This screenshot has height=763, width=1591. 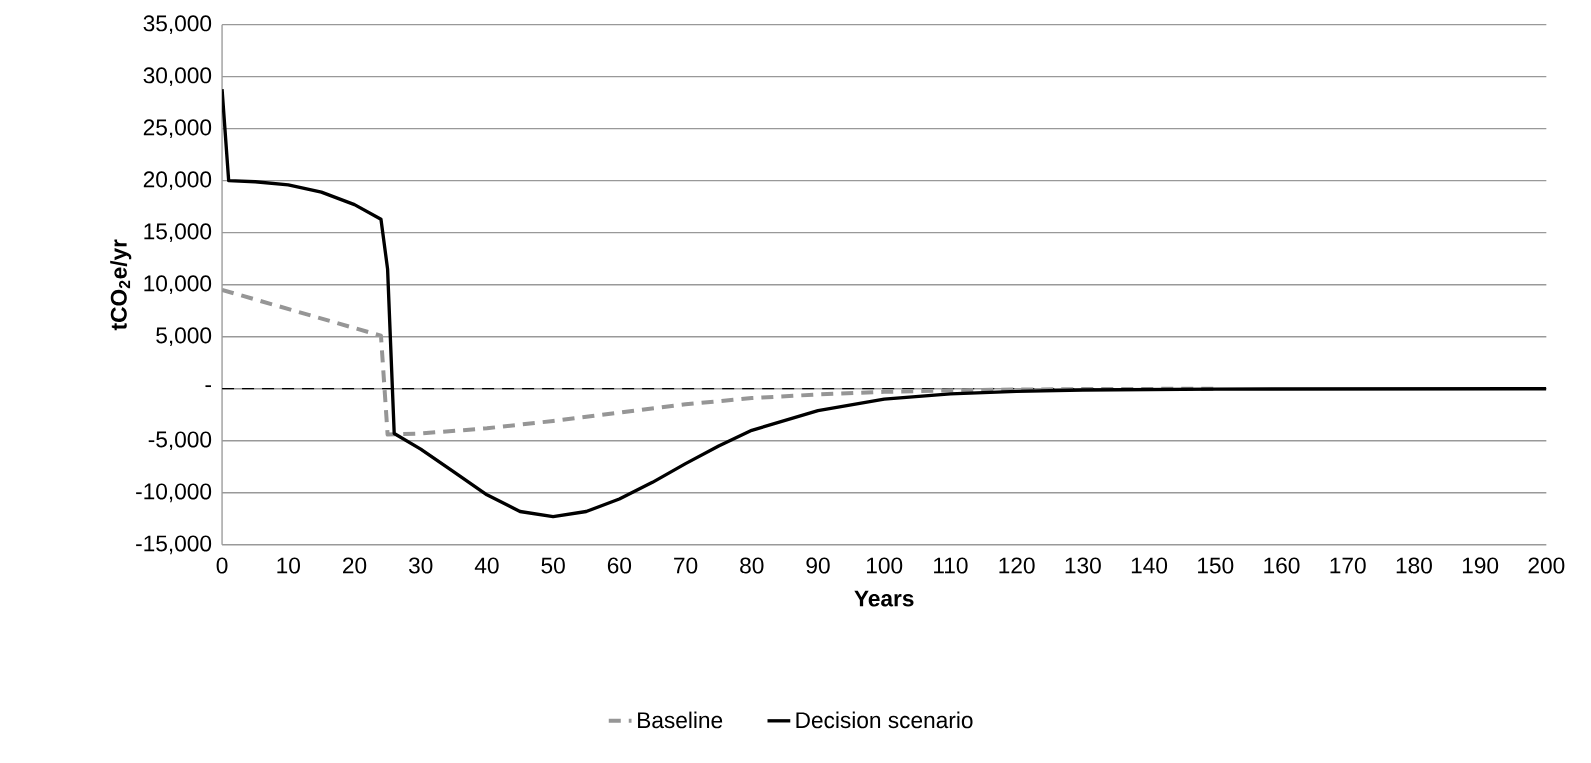 I want to click on y-tick-label: -15,000, so click(x=174, y=545).